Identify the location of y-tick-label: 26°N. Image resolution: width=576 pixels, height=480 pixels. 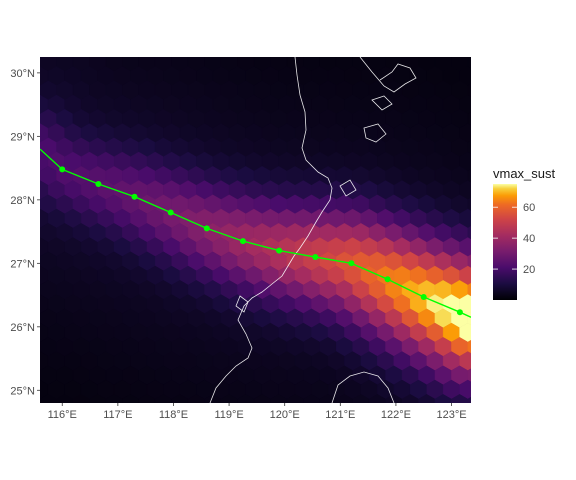
(22, 328).